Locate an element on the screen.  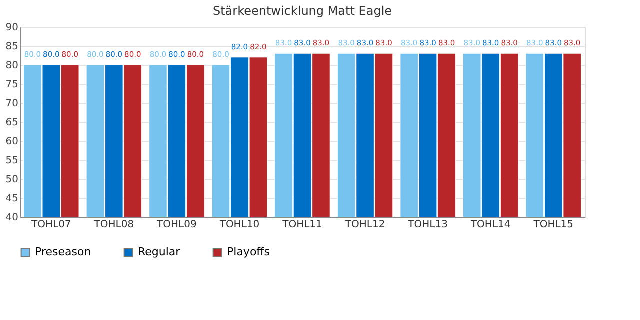
y-tick-label: 80 is located at coordinates (12, 66).